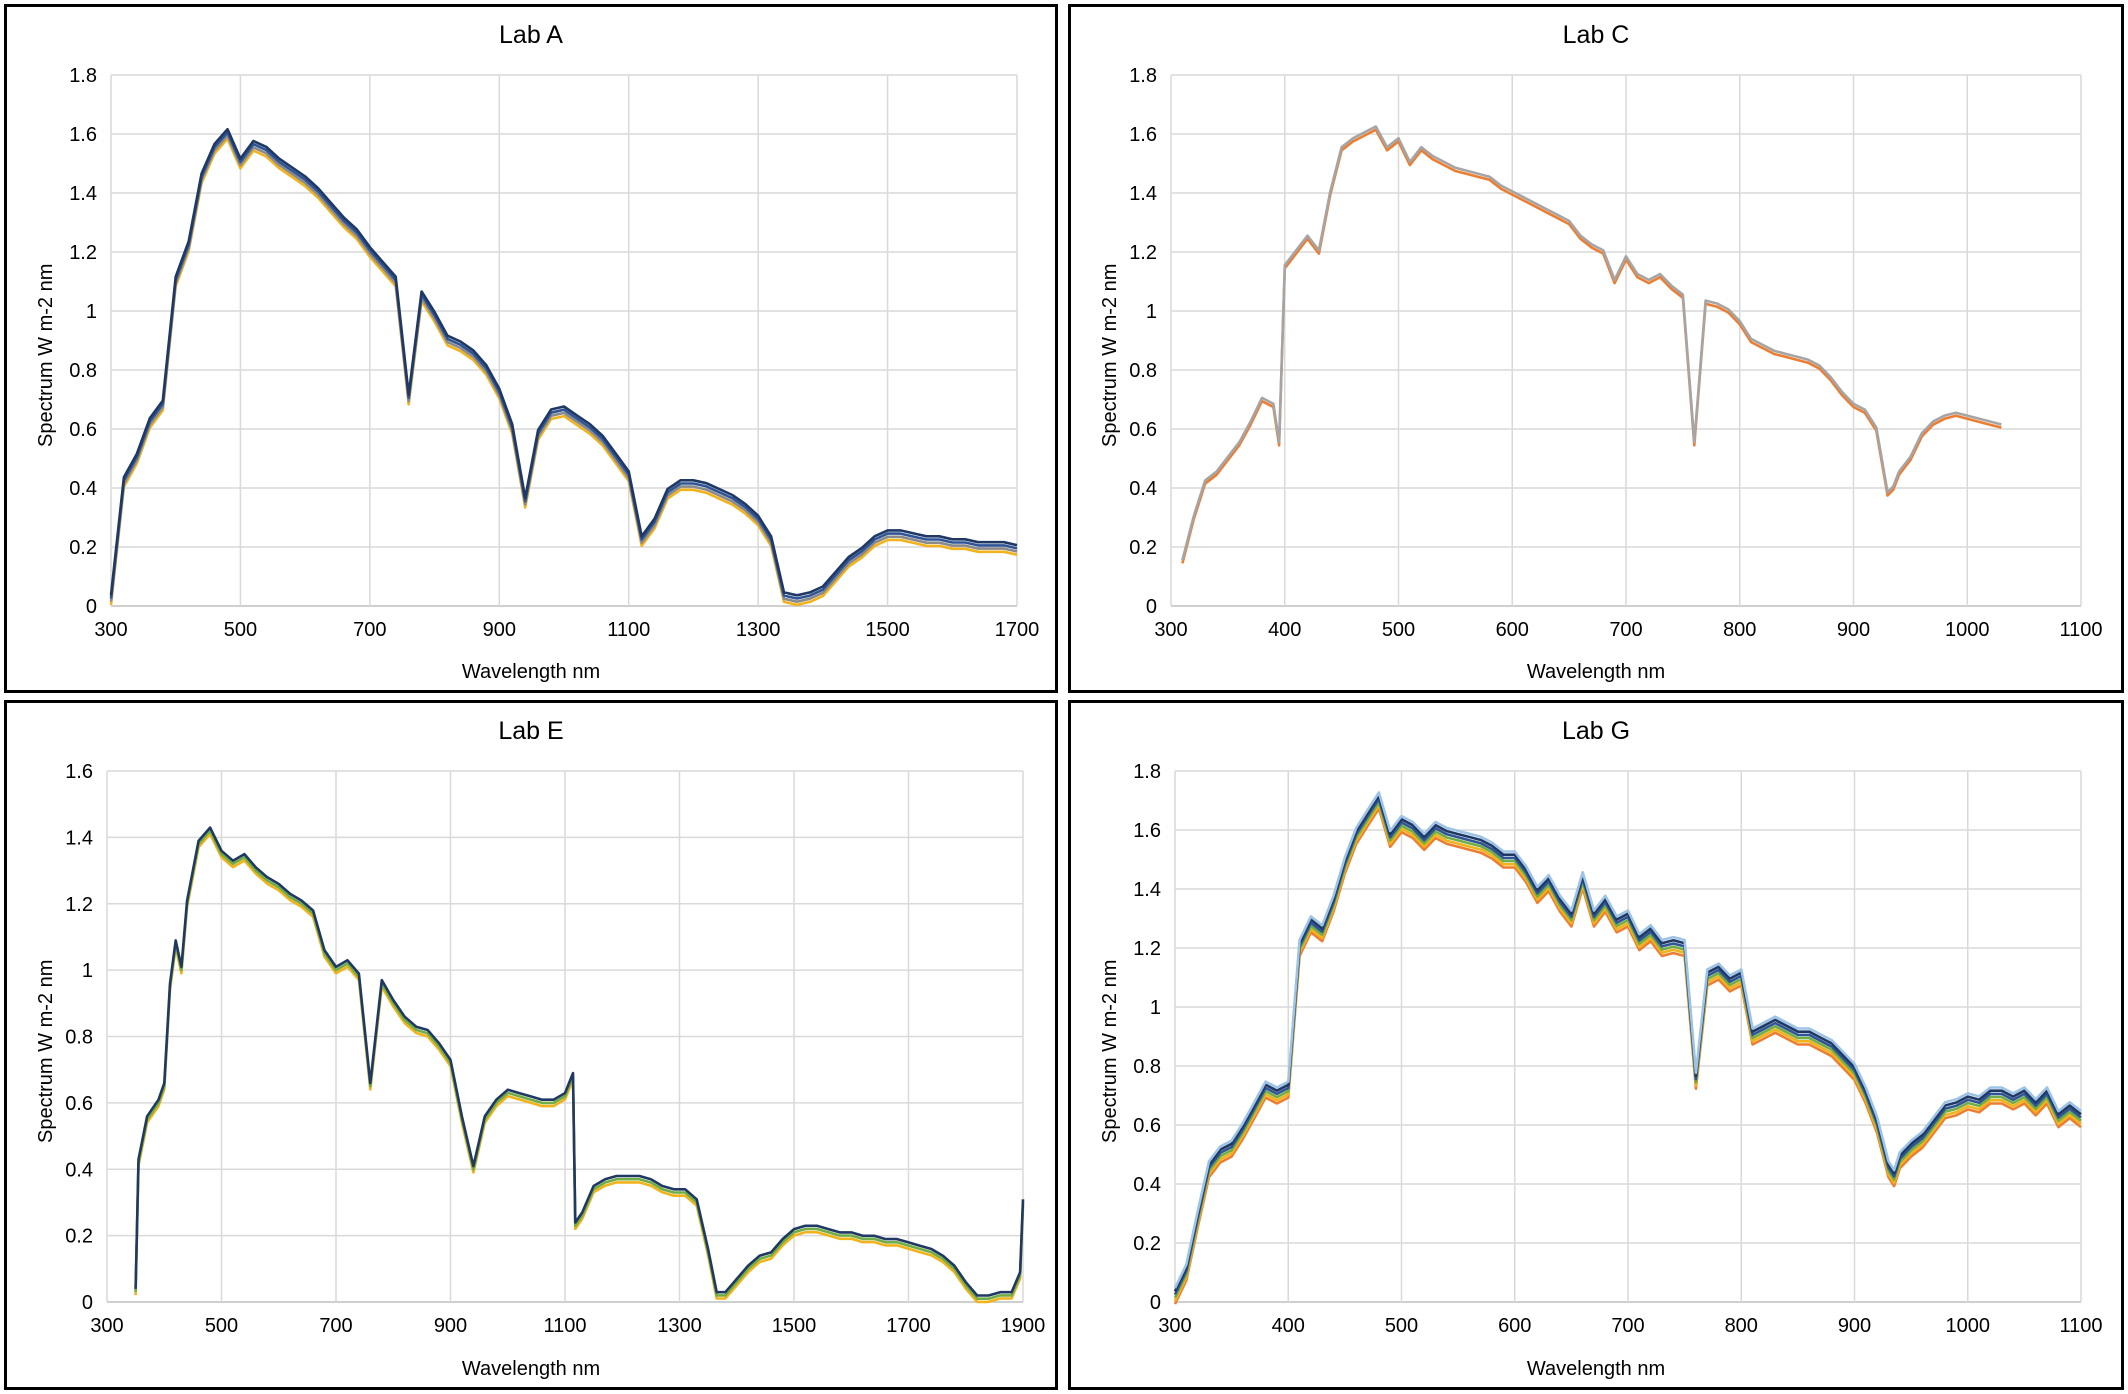 This screenshot has width=2128, height=1394. Describe the element at coordinates (1596, 35) in the screenshot. I see `chart-title: Lab C` at that location.